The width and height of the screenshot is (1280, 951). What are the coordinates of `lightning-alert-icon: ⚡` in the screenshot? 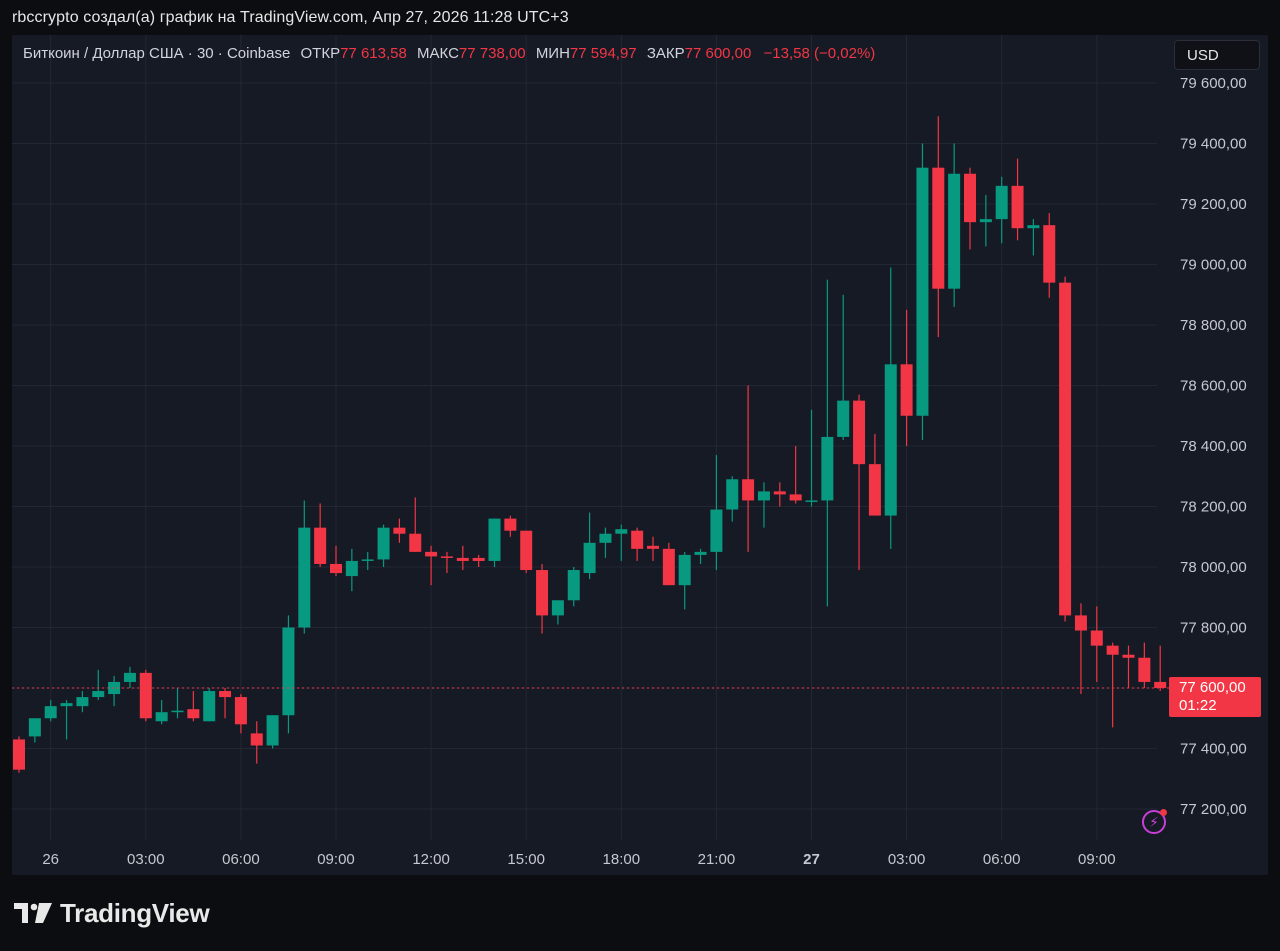 It's located at (1154, 821).